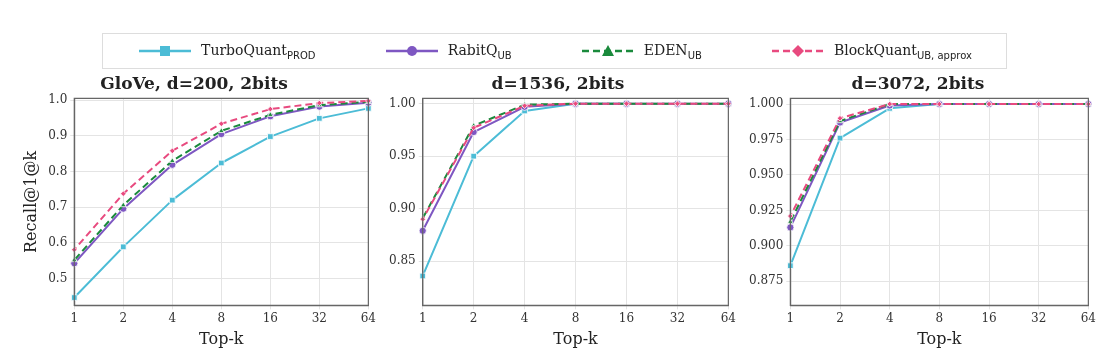 The image size is (1108, 353). What do you see at coordinates (258, 51) in the screenshot?
I see `legend-label: TurboQuant$_{PROD}$` at bounding box center [258, 51].